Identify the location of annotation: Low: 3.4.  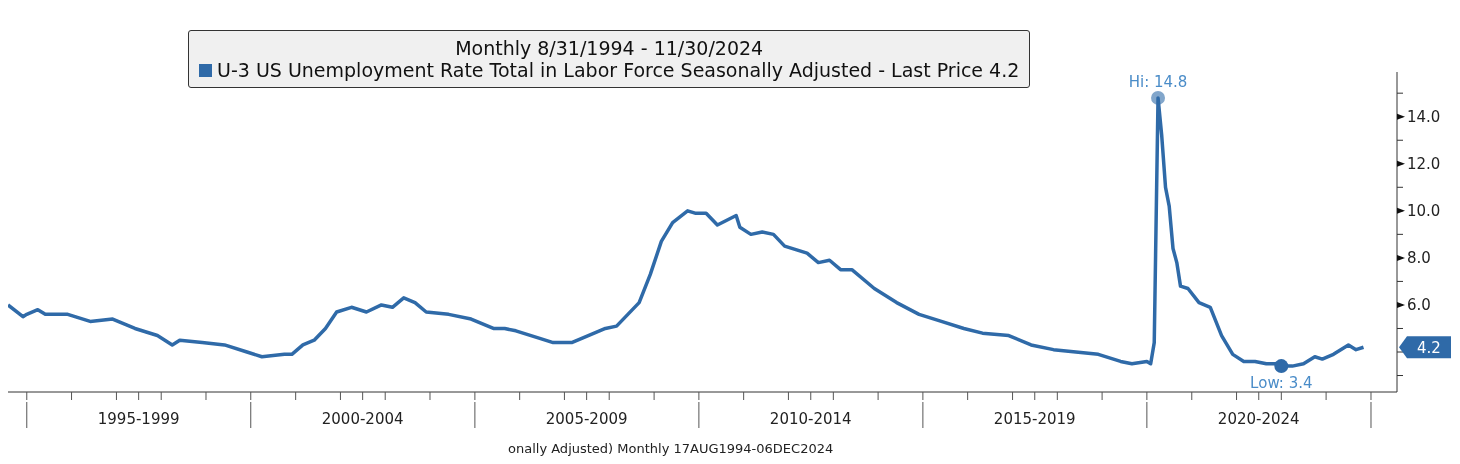
(1281, 383).